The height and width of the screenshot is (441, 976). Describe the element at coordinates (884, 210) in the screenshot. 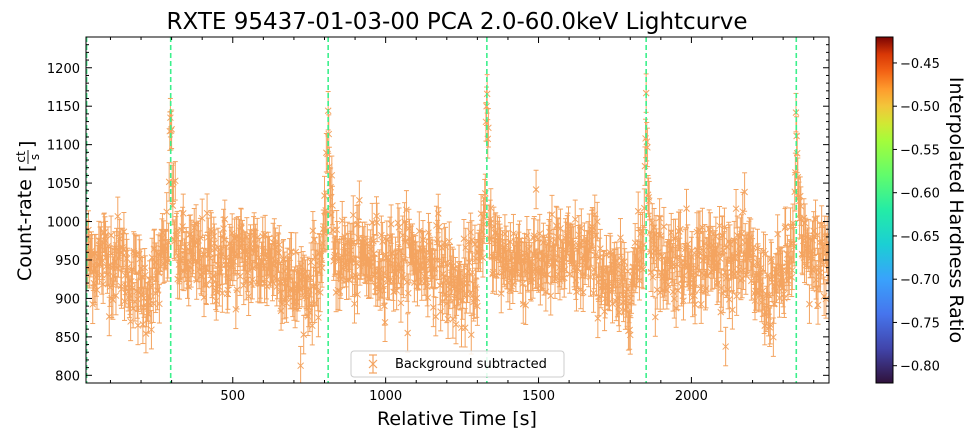

I see `colorbar-frame` at that location.